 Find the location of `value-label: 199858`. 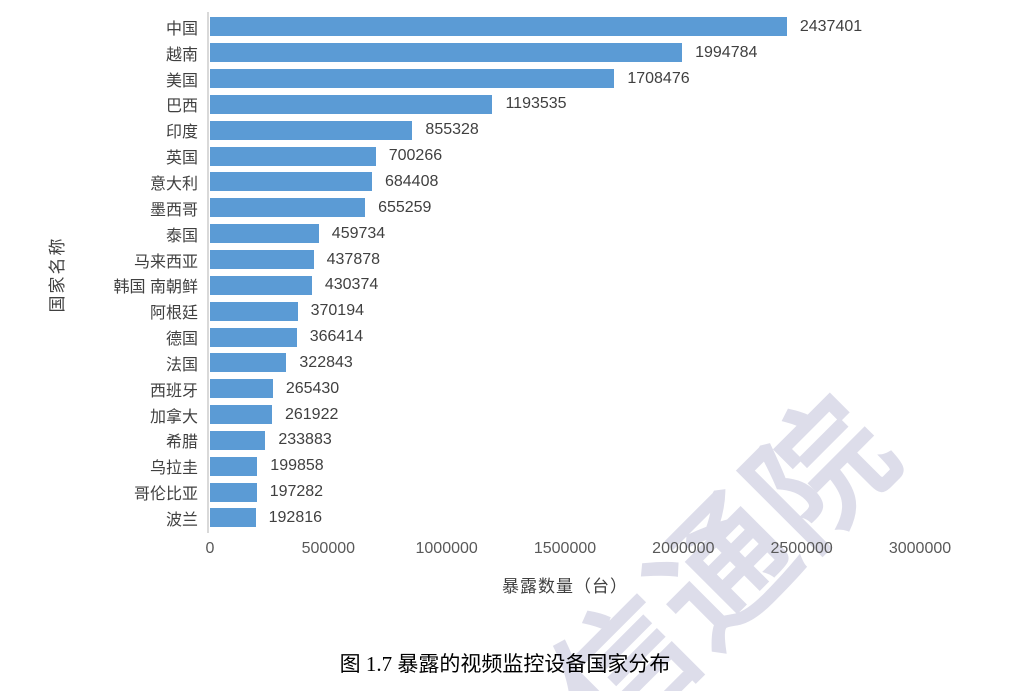

value-label: 199858 is located at coordinates (297, 466).